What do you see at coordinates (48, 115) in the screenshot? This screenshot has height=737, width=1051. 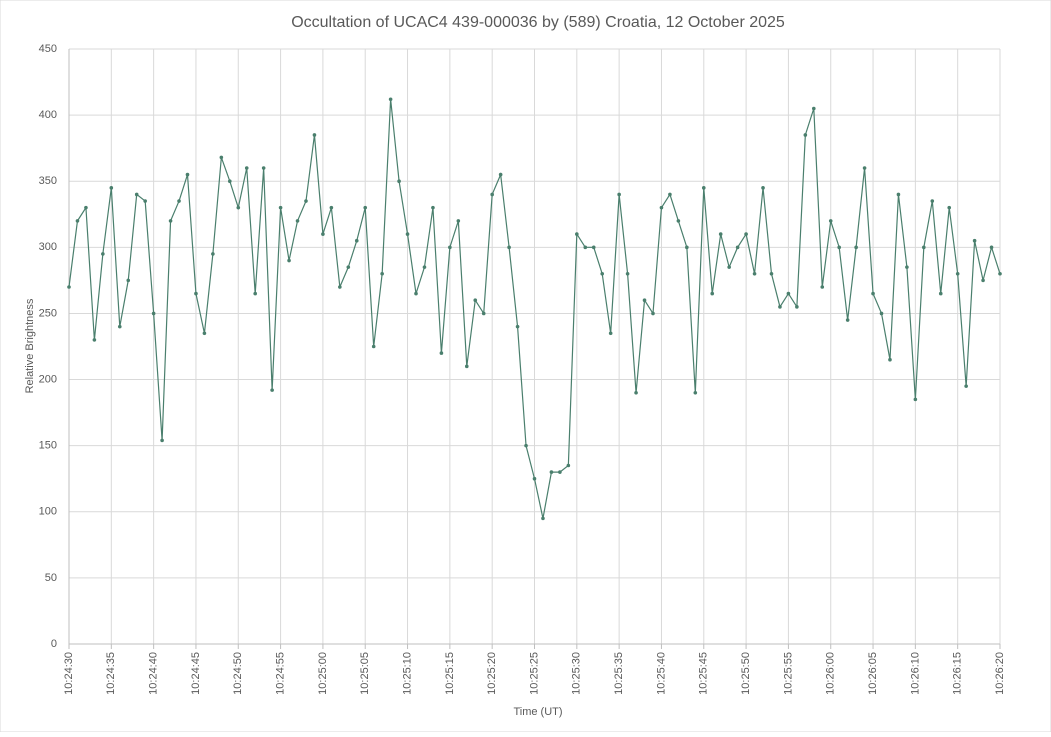 I see `y-tick-label: 400` at bounding box center [48, 115].